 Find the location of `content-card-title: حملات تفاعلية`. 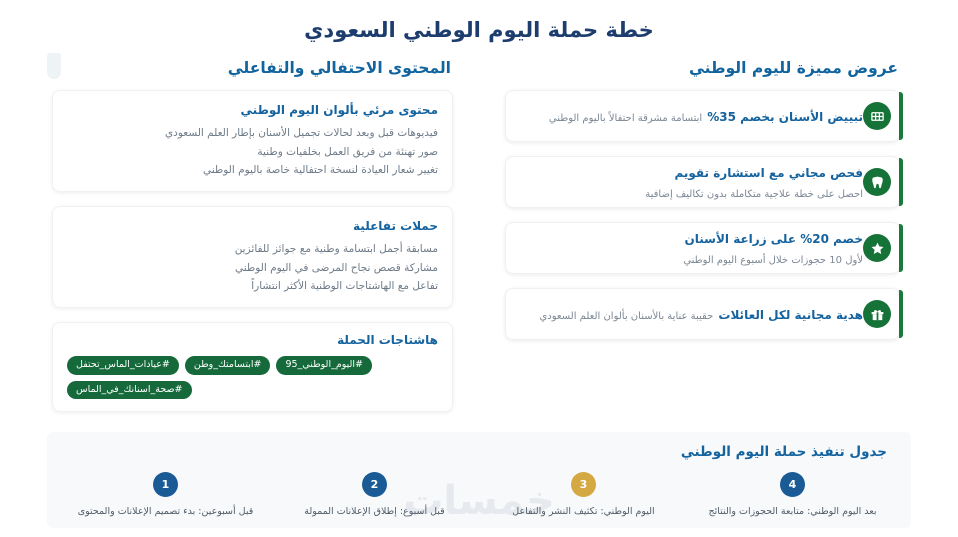

content-card-title: حملات تفاعلية is located at coordinates (395, 226).